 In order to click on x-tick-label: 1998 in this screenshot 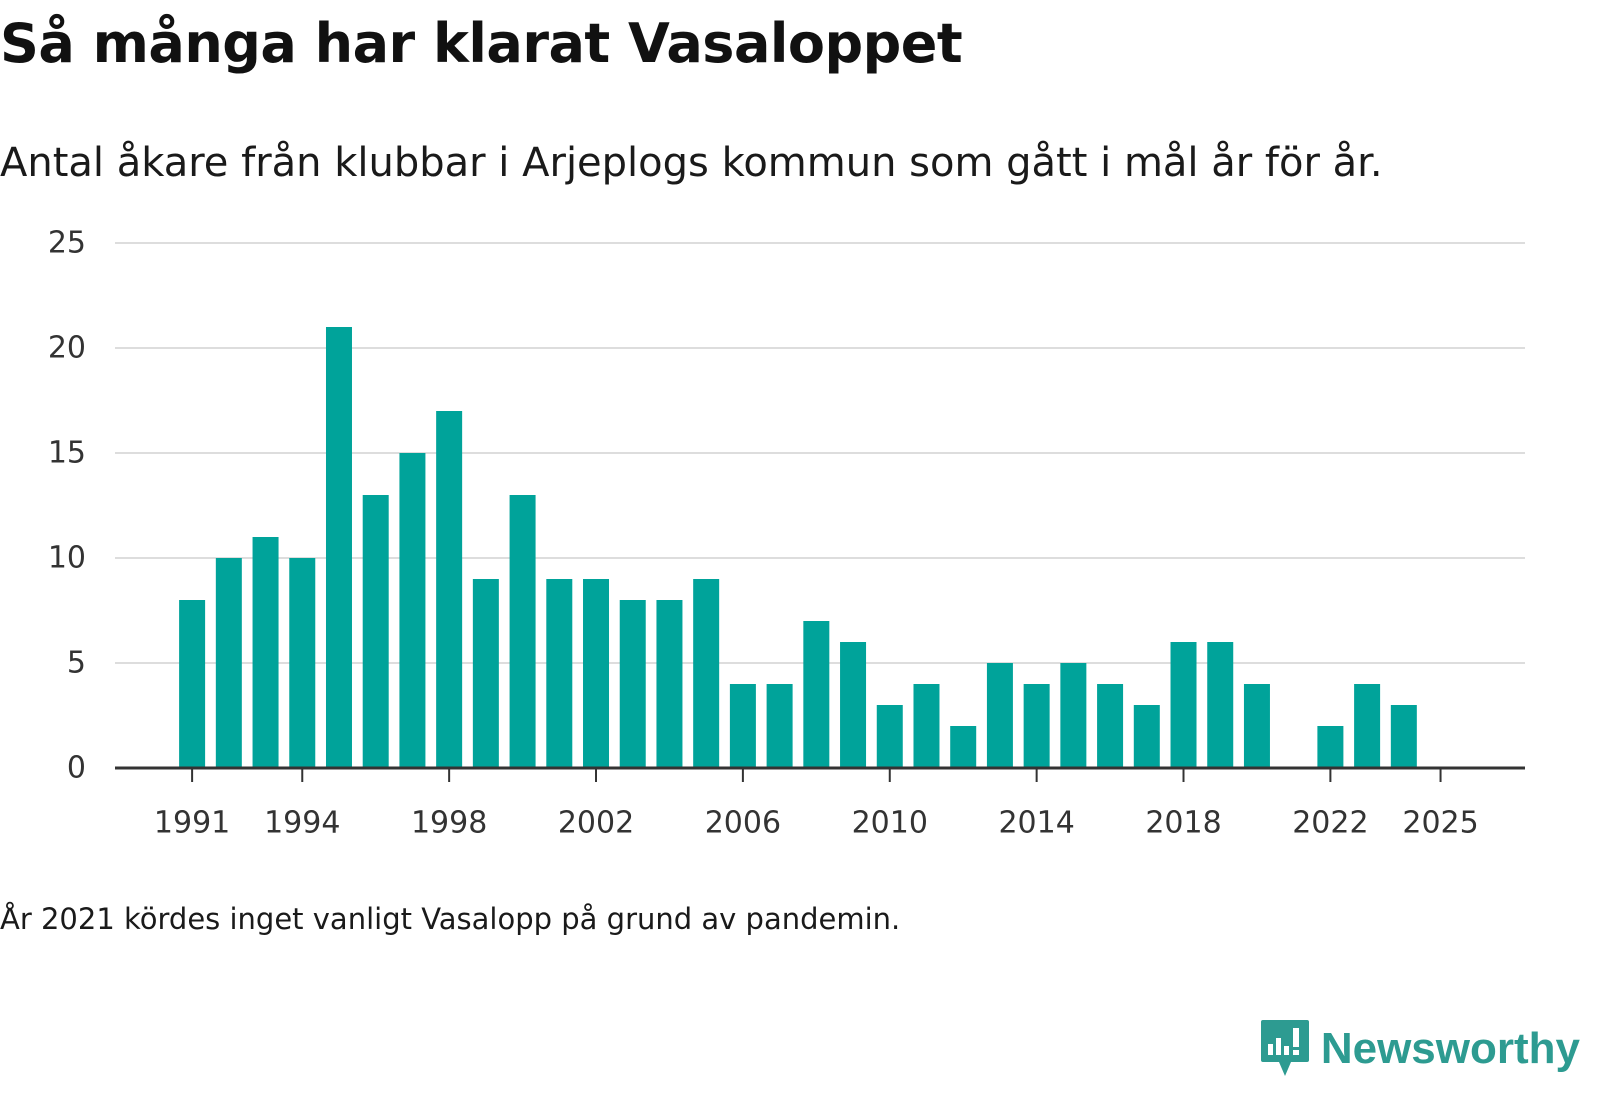, I will do `click(449, 823)`.